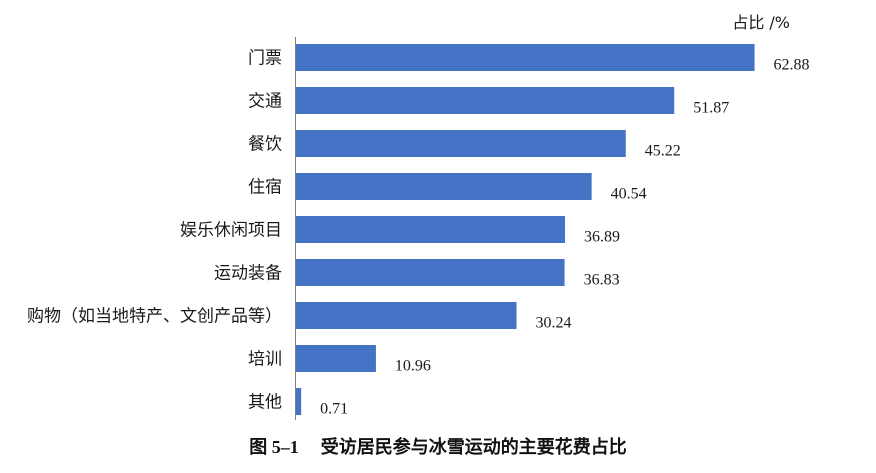 The image size is (876, 473). I want to click on value-label-5: 36.89, so click(602, 237).